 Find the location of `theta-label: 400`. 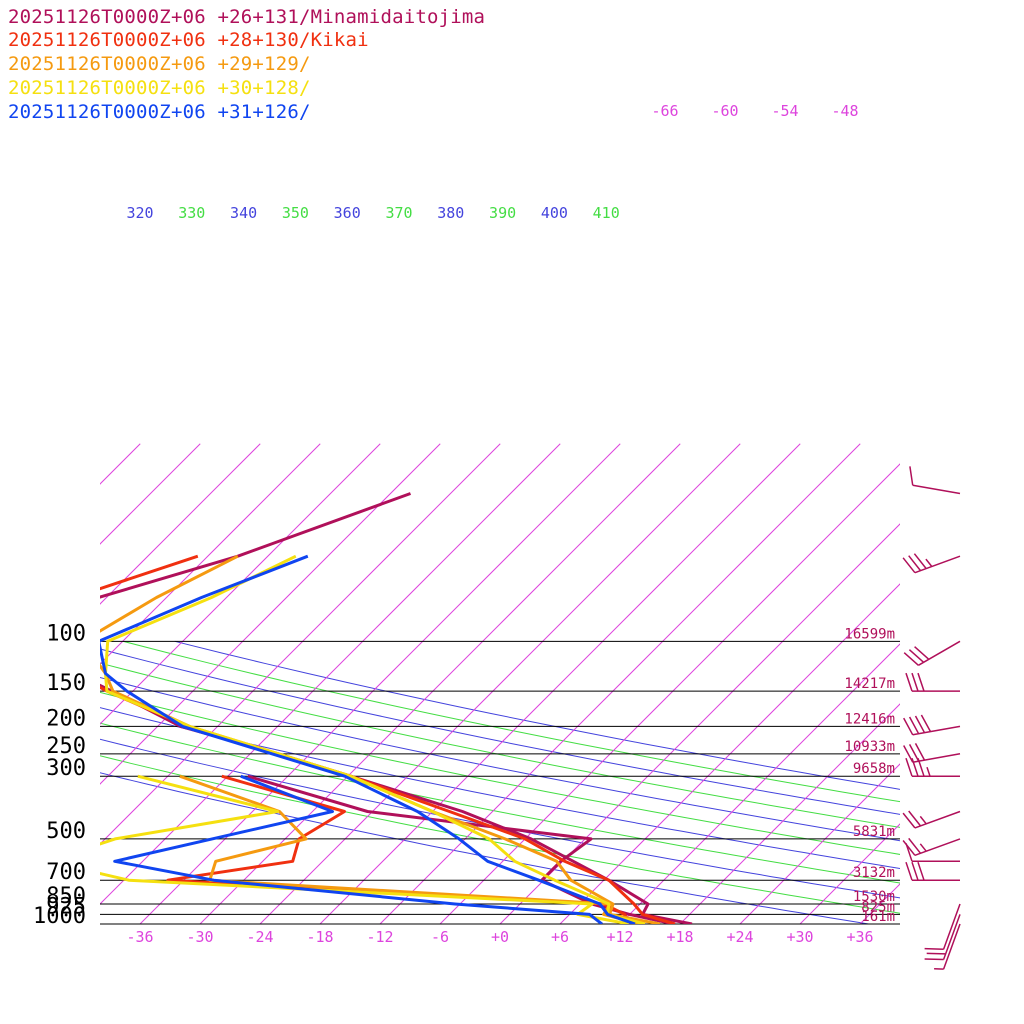

theta-label: 400 is located at coordinates (554, 213).